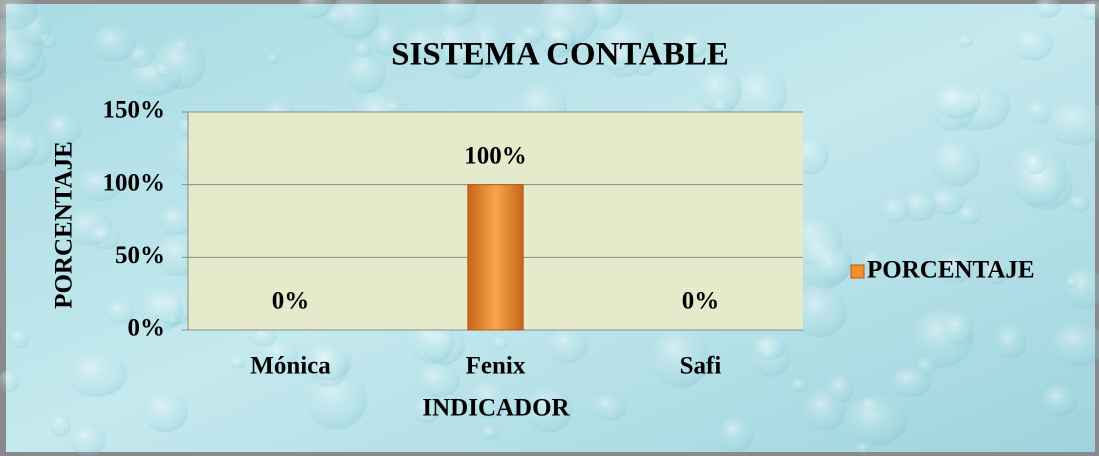  I want to click on x-axis-title: INDICADOR, so click(496, 408).